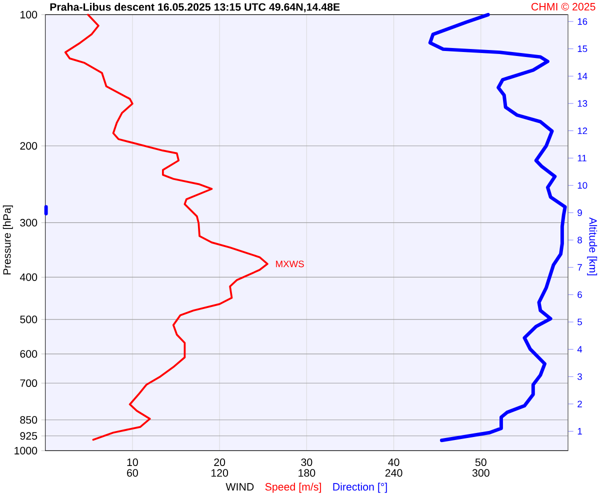  What do you see at coordinates (393, 473) in the screenshot?
I see `x2-tick-label: 240` at bounding box center [393, 473].